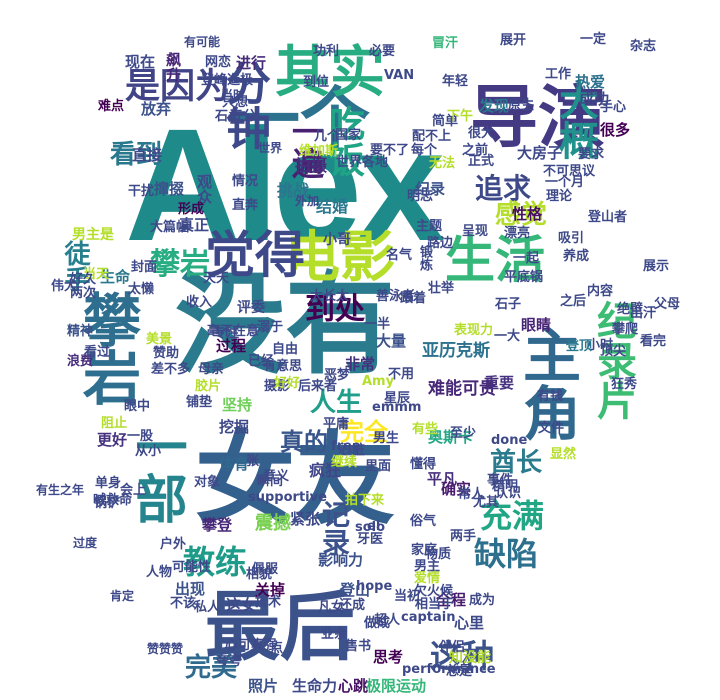 The height and width of the screenshot is (700, 720). I want to click on word-item: 超人, so click(387, 620).